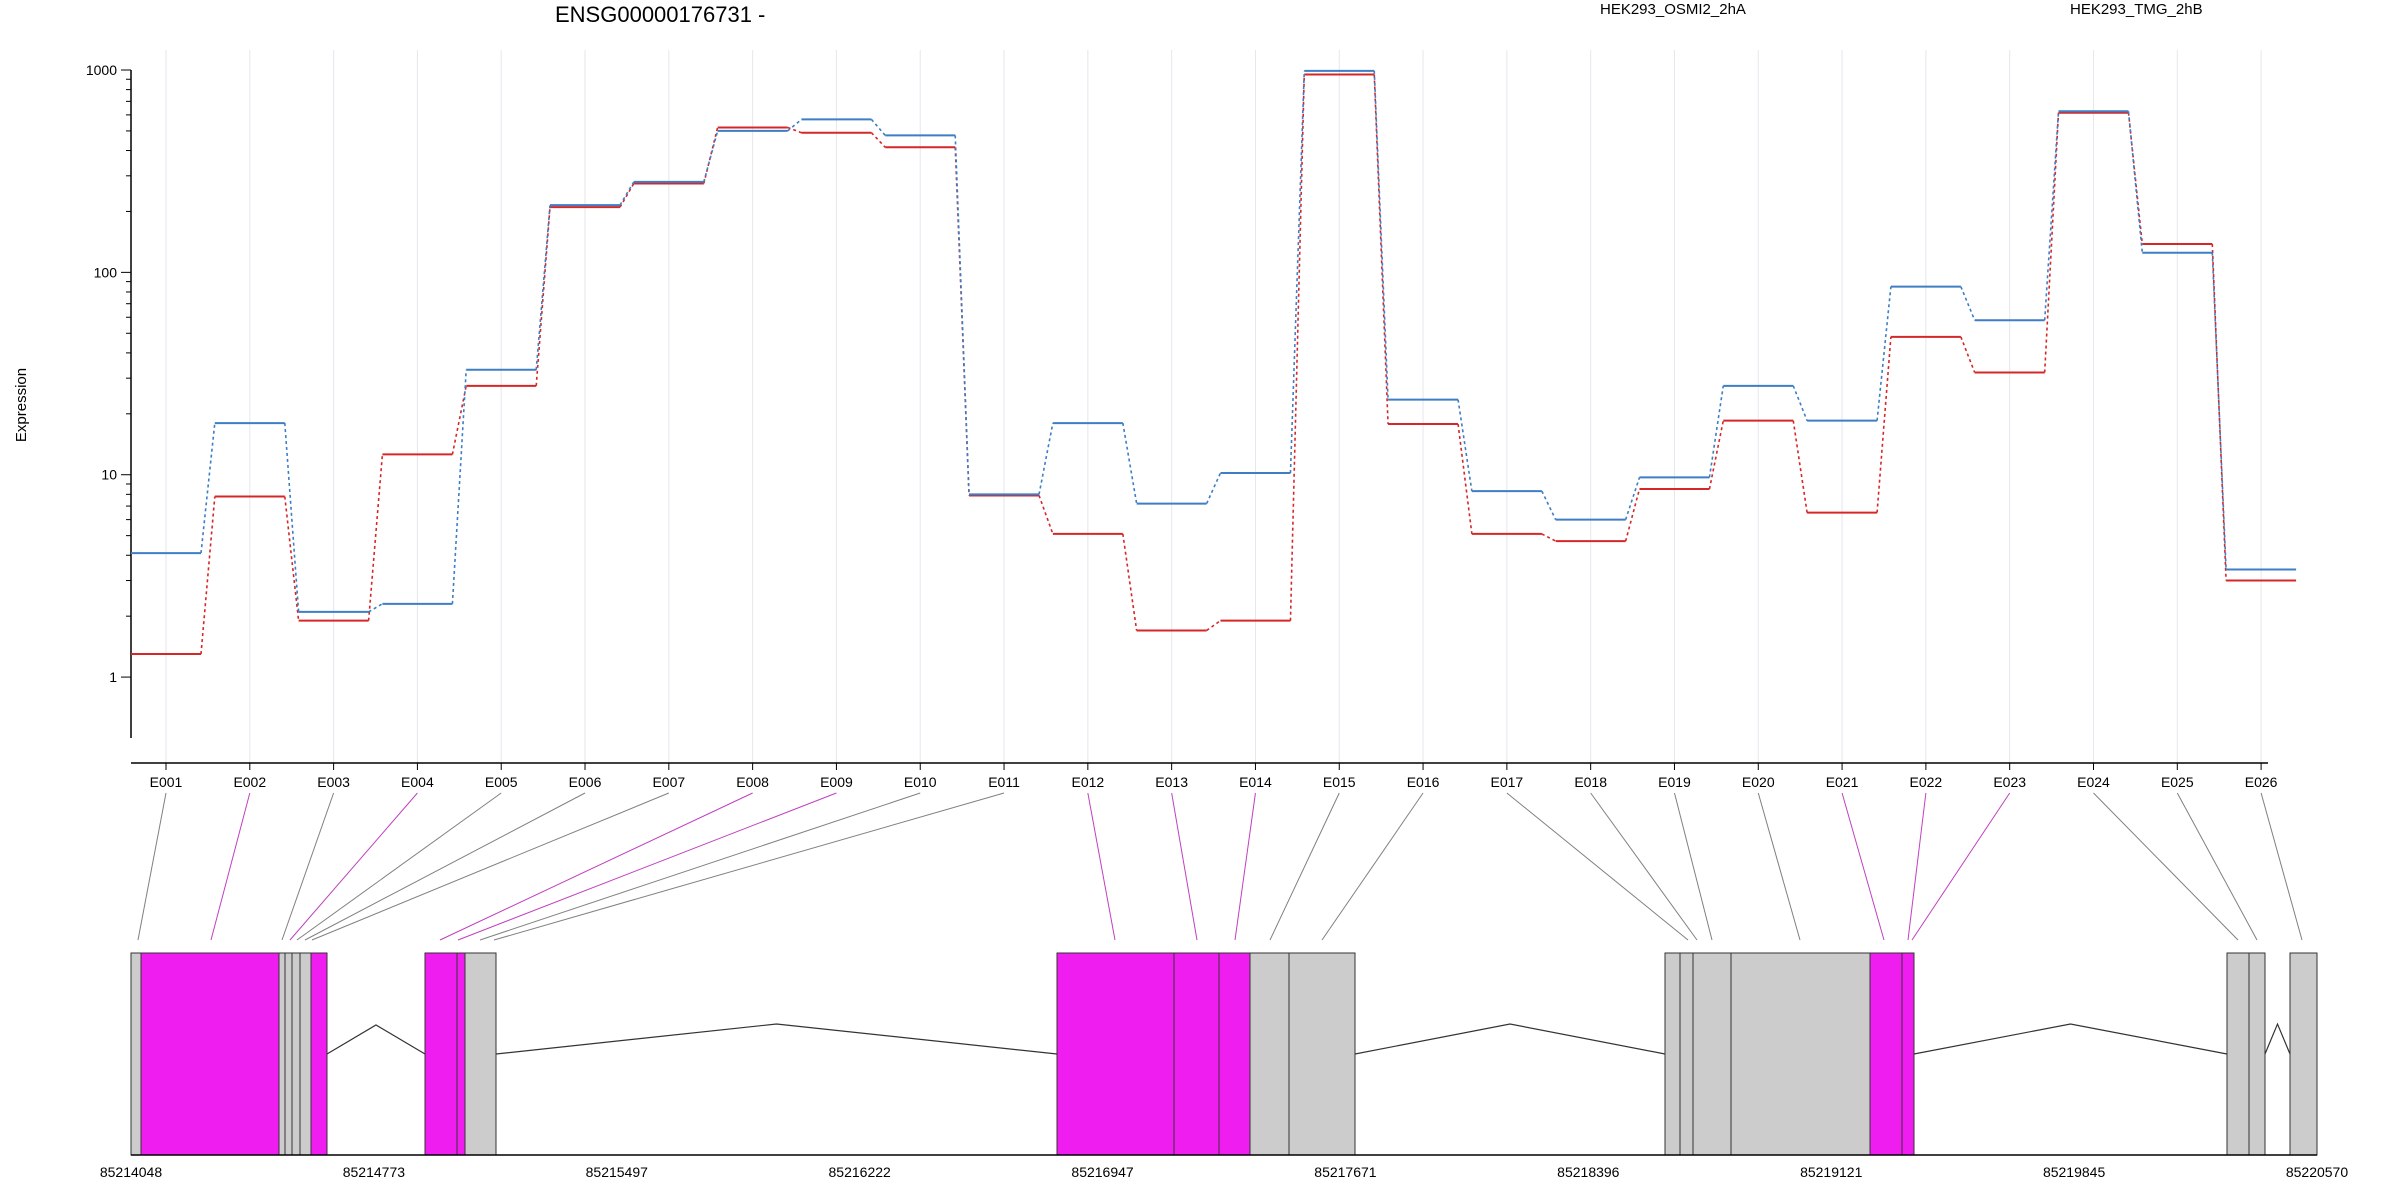 The height and width of the screenshot is (1200, 2400). What do you see at coordinates (1674, 782) in the screenshot?
I see `x-tick-label: E019` at bounding box center [1674, 782].